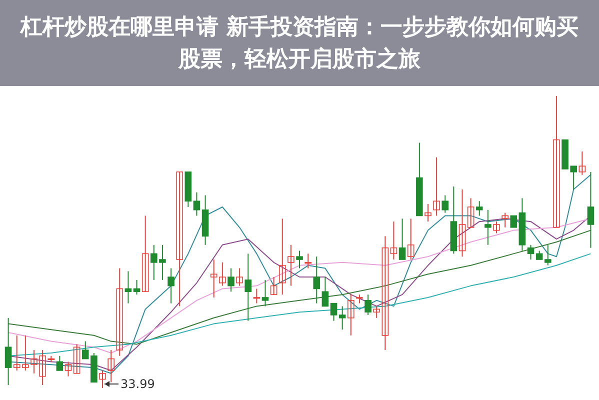 The height and width of the screenshot is (400, 599). What do you see at coordinates (299, 43) in the screenshot?
I see `chart-title: 杠杆炒股在哪里申请 新手投资指南：一步步教你如何购买股票，轻松开启股市之旅` at bounding box center [299, 43].